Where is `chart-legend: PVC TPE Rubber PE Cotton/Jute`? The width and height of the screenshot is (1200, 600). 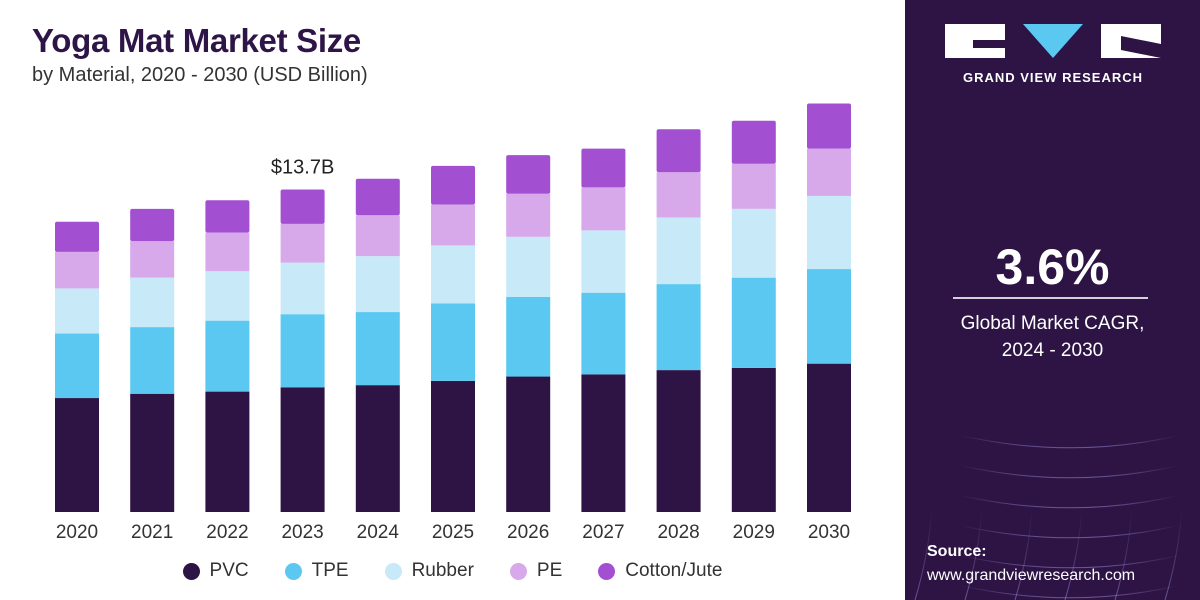 chart-legend: PVC TPE Rubber PE Cotton/Jute is located at coordinates (452, 571).